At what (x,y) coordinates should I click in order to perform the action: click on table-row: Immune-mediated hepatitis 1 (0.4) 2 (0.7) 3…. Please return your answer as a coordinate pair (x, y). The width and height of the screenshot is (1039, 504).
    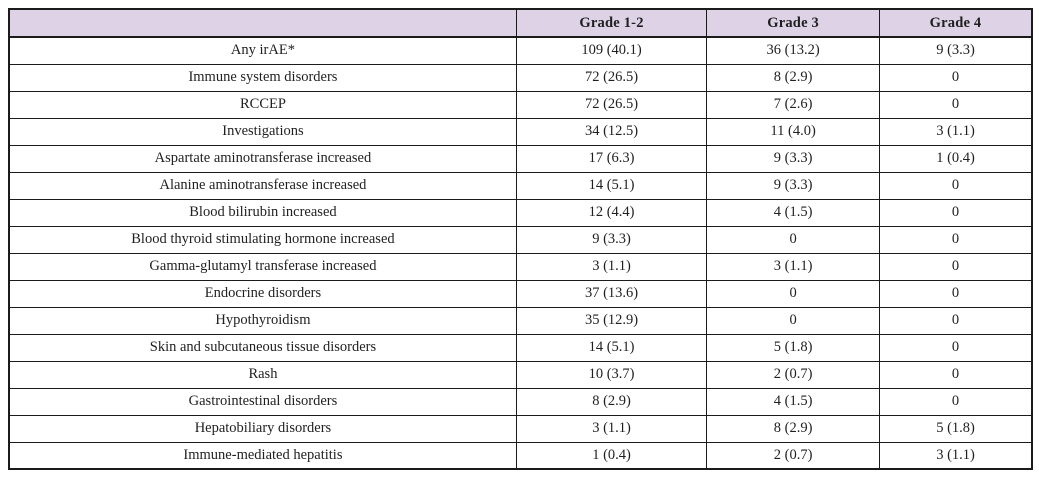
    Looking at the image, I should click on (520, 455).